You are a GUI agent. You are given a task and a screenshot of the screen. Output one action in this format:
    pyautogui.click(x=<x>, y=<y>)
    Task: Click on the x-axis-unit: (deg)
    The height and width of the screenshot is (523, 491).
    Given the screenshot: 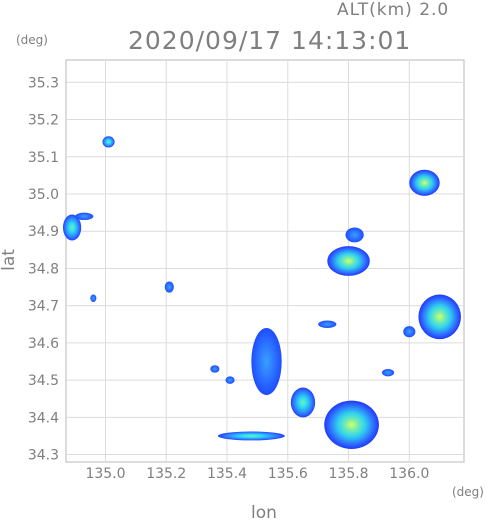 What is the action you would take?
    pyautogui.click(x=468, y=492)
    